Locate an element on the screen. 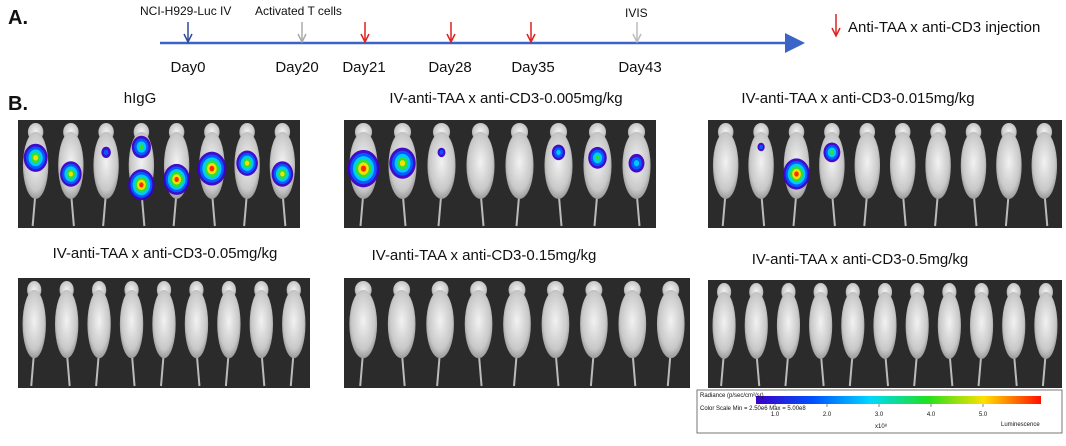  group-title: IV-anti-TAA x anti-CD3-0.05mg/kg is located at coordinates (165, 253).